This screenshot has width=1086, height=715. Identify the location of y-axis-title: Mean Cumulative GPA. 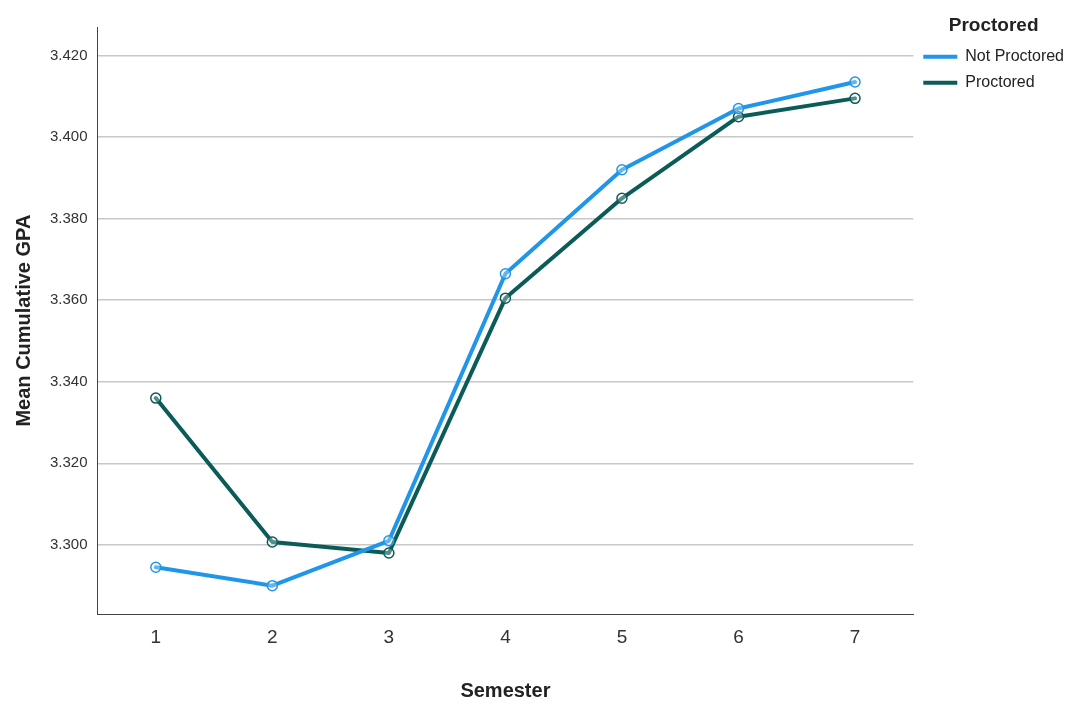
(22, 320).